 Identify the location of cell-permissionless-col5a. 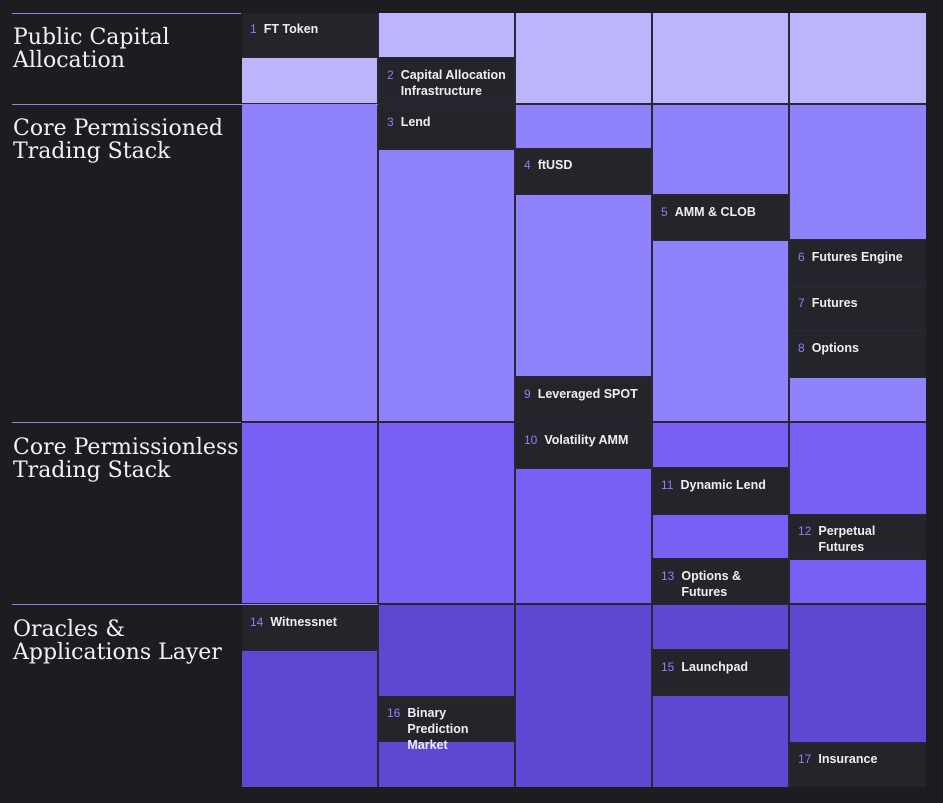
(858, 468).